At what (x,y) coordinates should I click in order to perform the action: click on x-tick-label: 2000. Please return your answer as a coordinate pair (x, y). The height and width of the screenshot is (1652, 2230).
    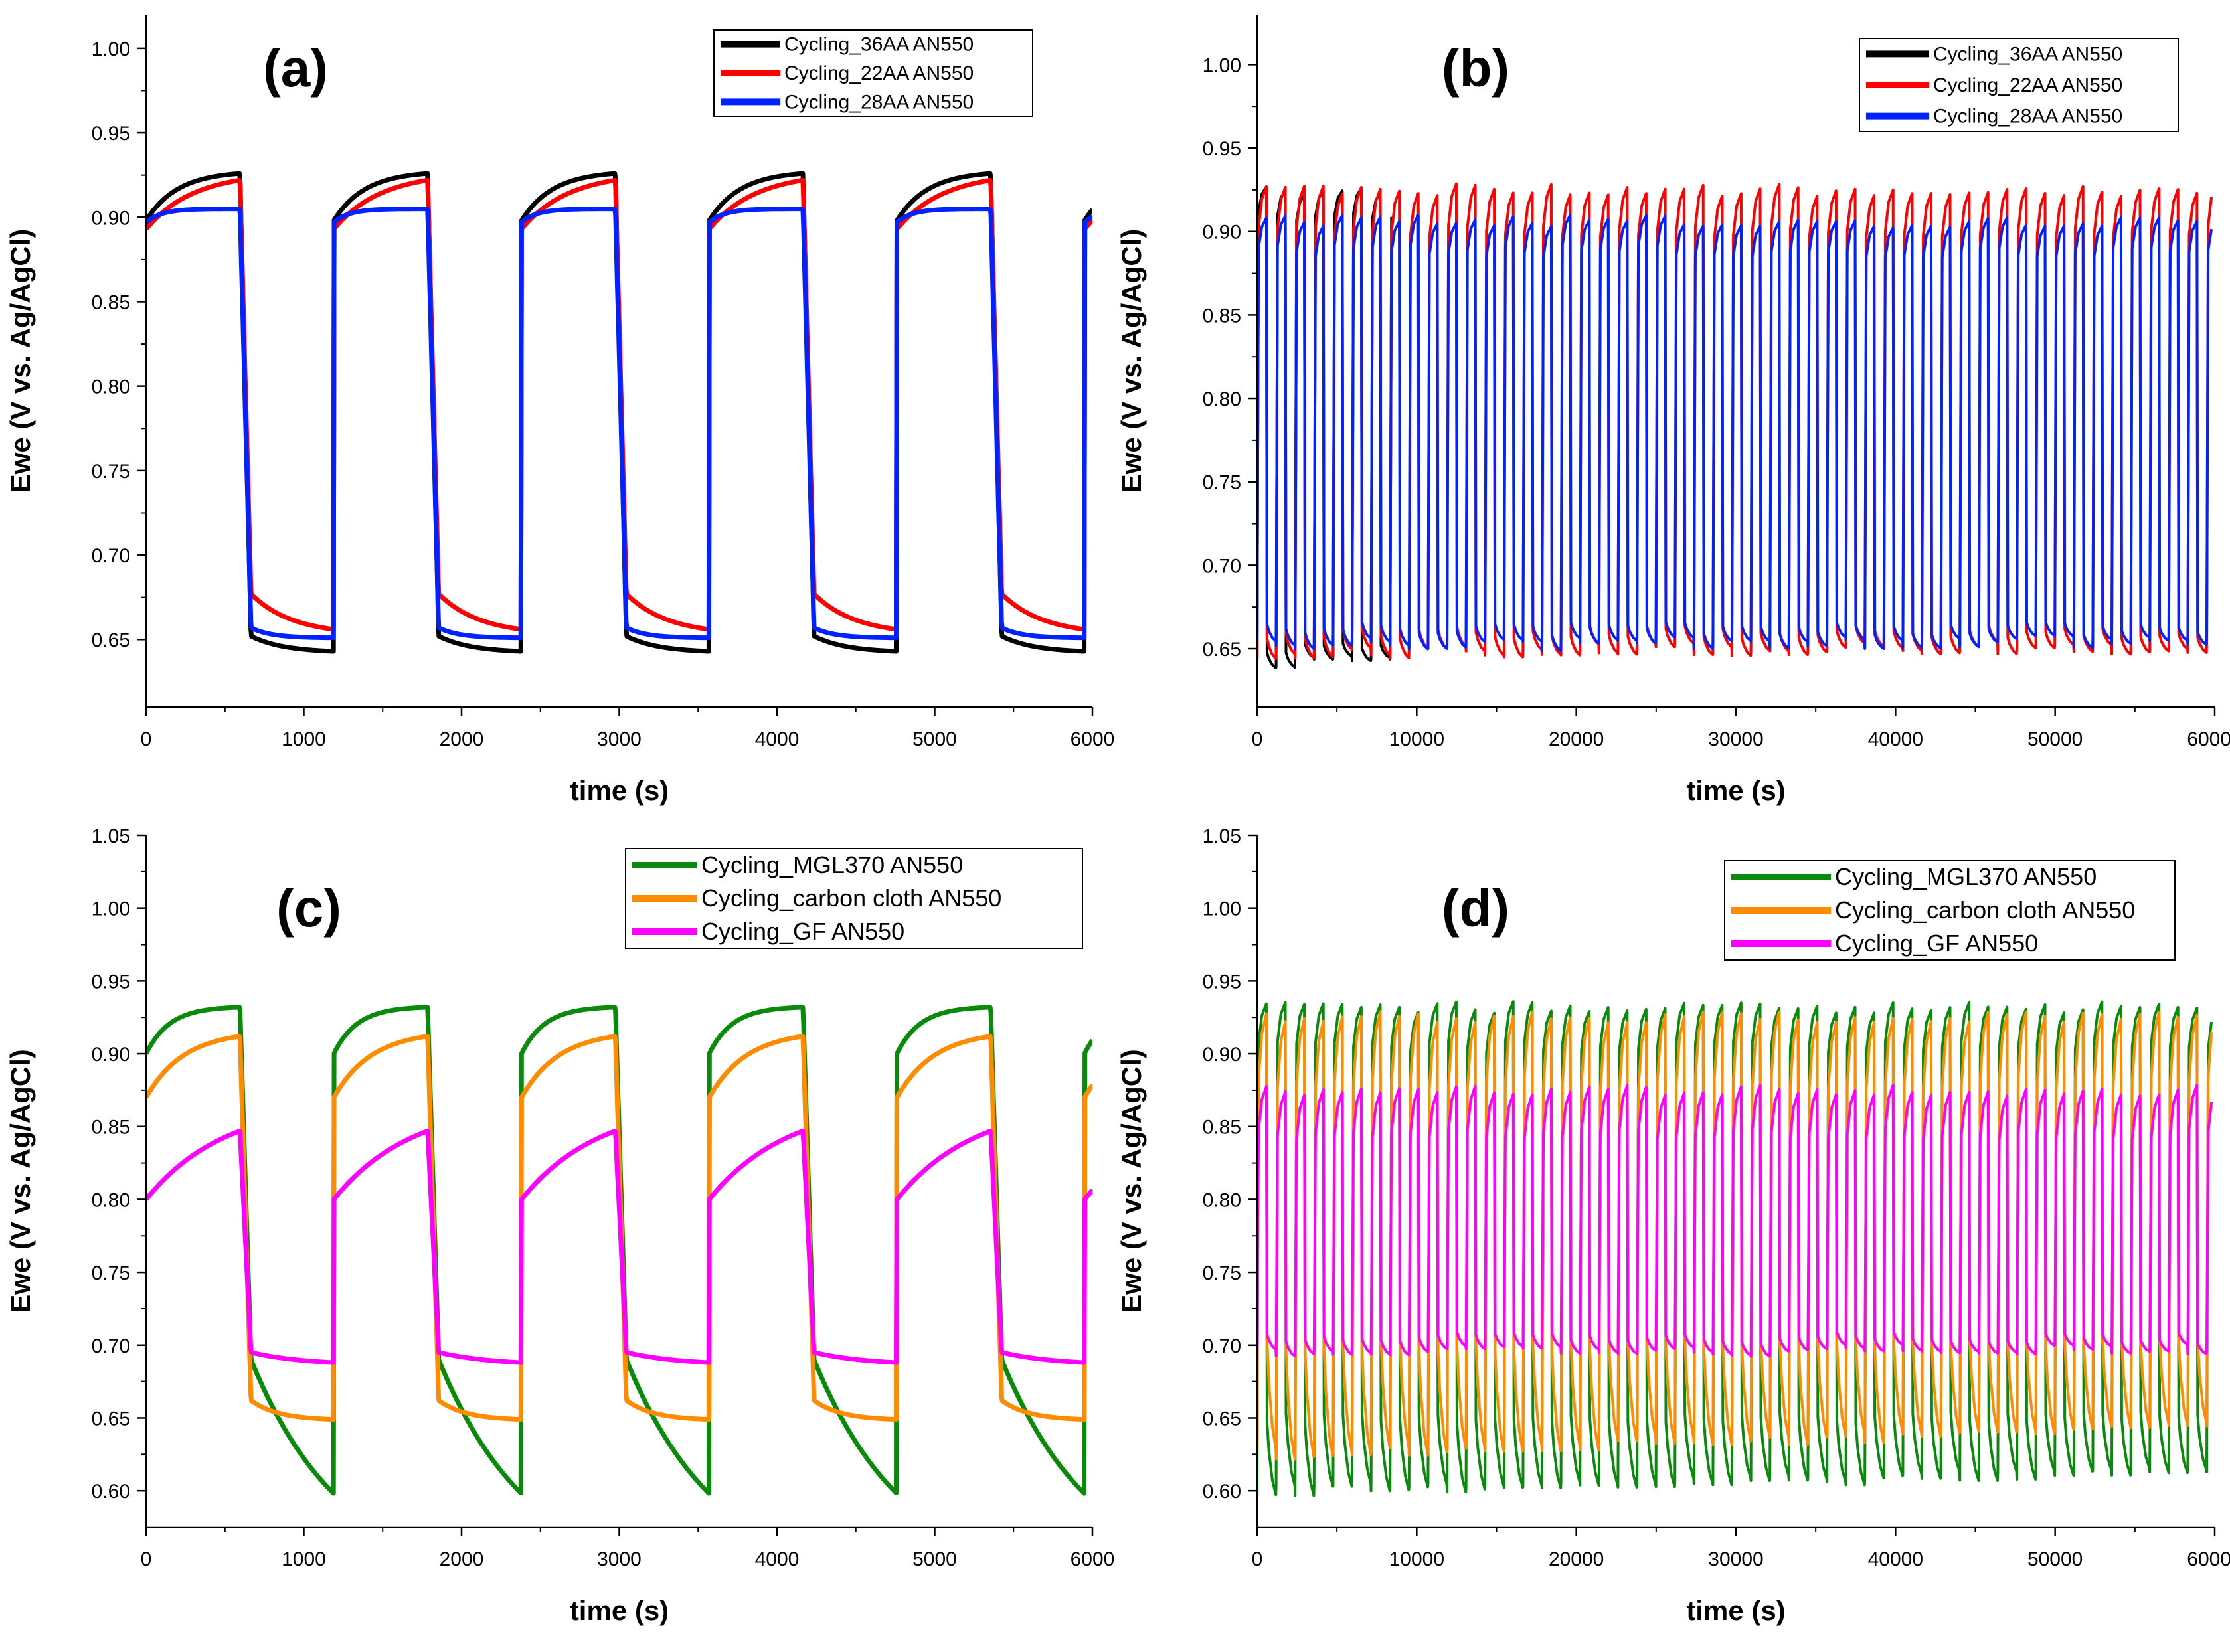
    Looking at the image, I should click on (462, 1559).